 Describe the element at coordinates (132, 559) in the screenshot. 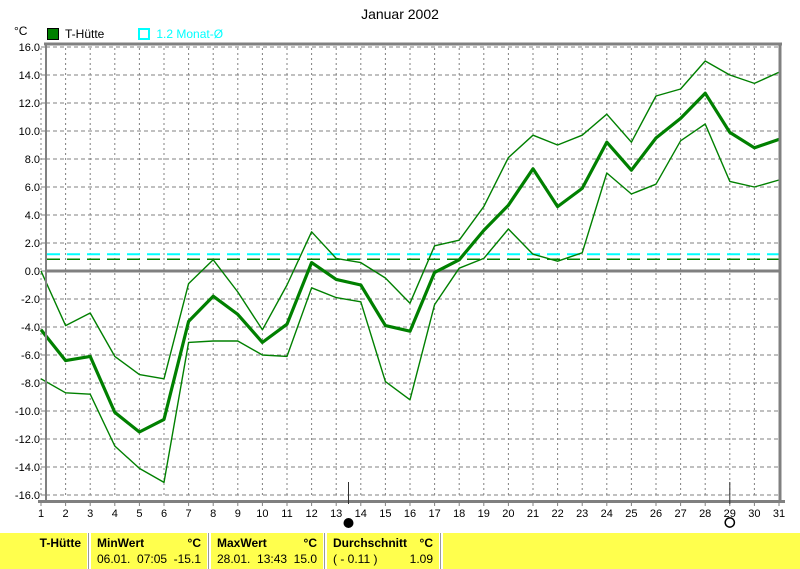

I see `minwert-timestamp: 06.01. 07:05` at that location.